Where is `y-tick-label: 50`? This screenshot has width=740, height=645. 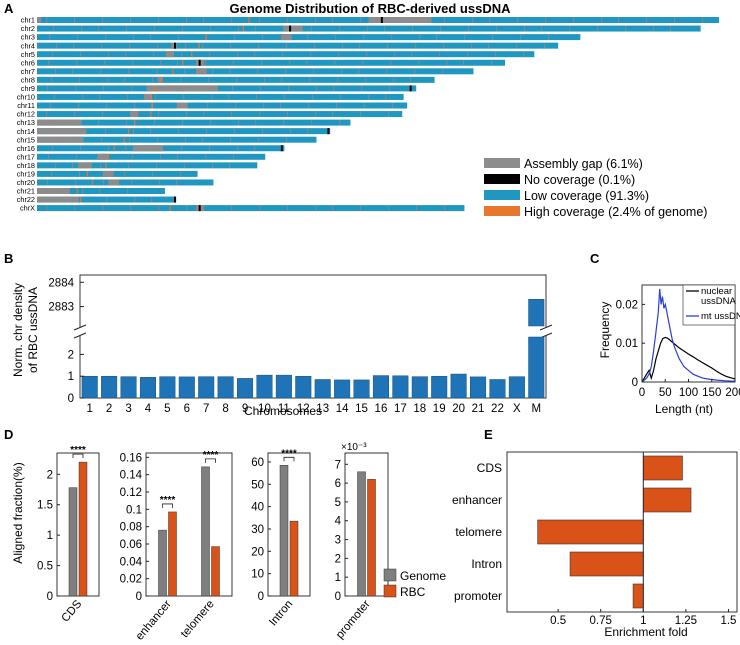
y-tick-label: 50 is located at coordinates (257, 485).